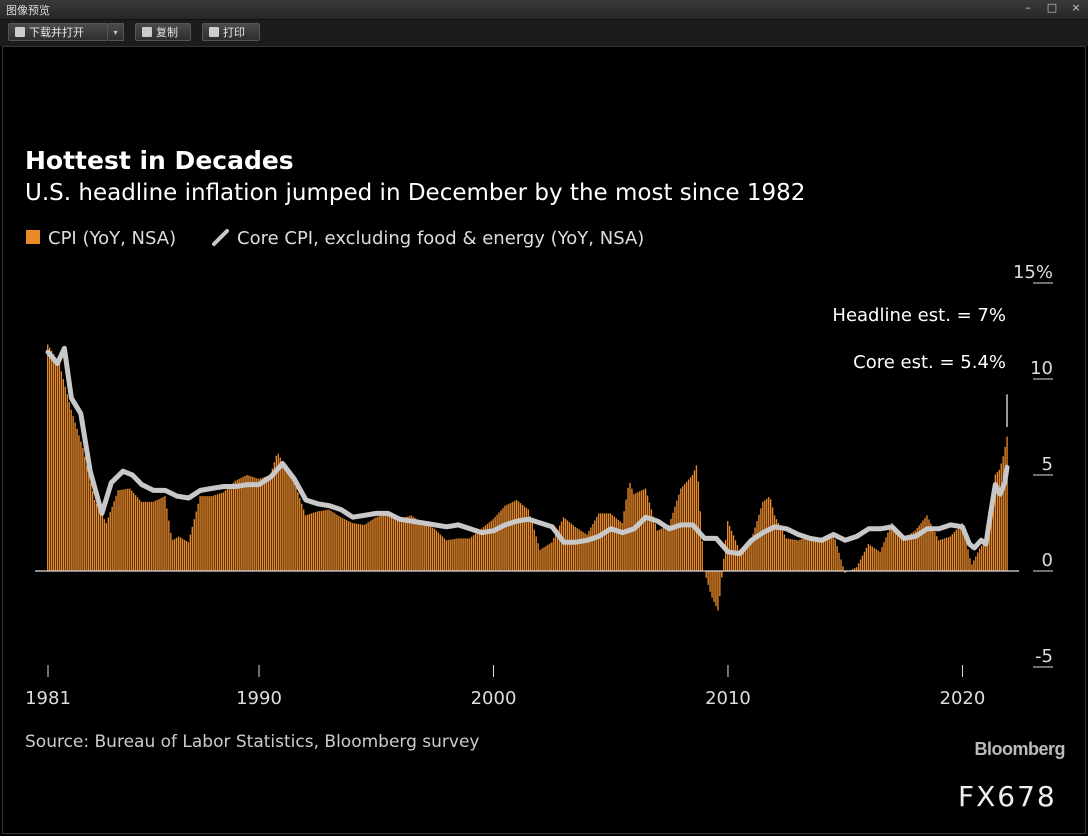  What do you see at coordinates (259, 698) in the screenshot?
I see `x-tick-label: 1990` at bounding box center [259, 698].